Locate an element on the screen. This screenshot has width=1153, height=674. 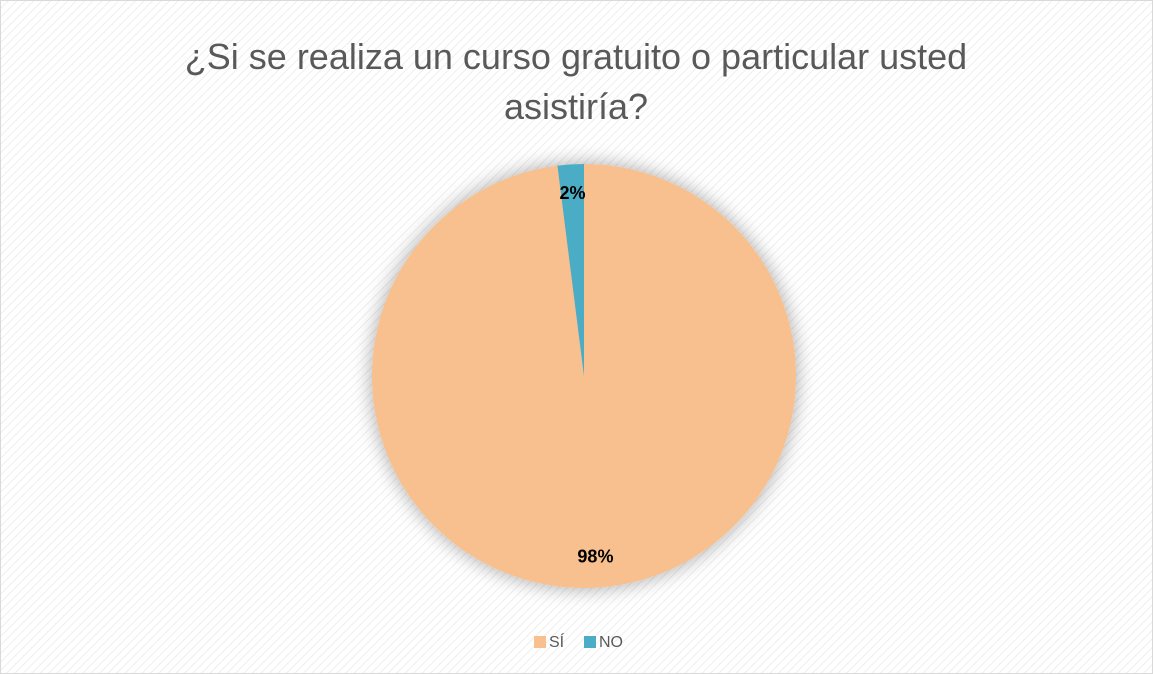
legend-label: NO is located at coordinates (611, 642).